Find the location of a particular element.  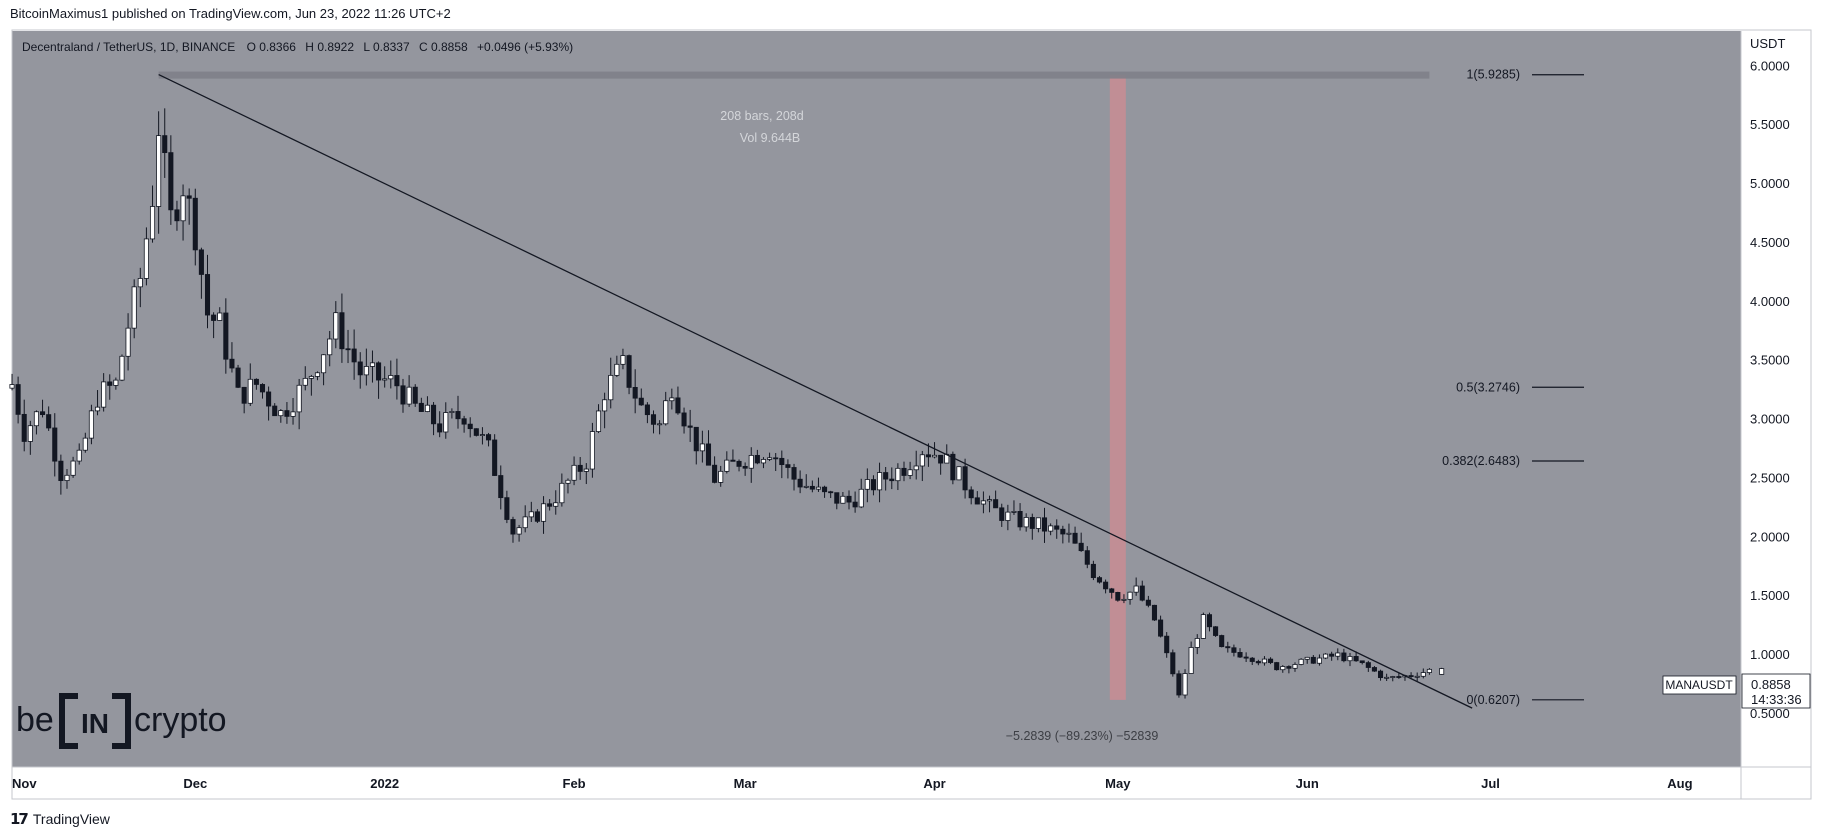

highlight-band is located at coordinates (1117, 387).